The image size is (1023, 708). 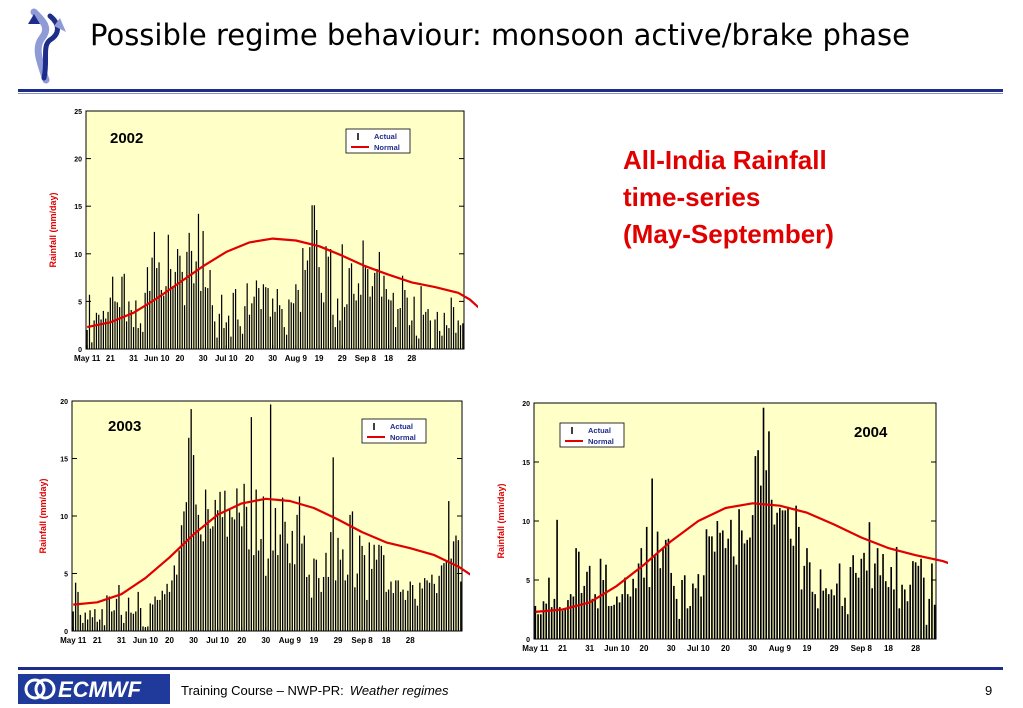 I want to click on ecmwf-swirl-logo, so click(x=47, y=46).